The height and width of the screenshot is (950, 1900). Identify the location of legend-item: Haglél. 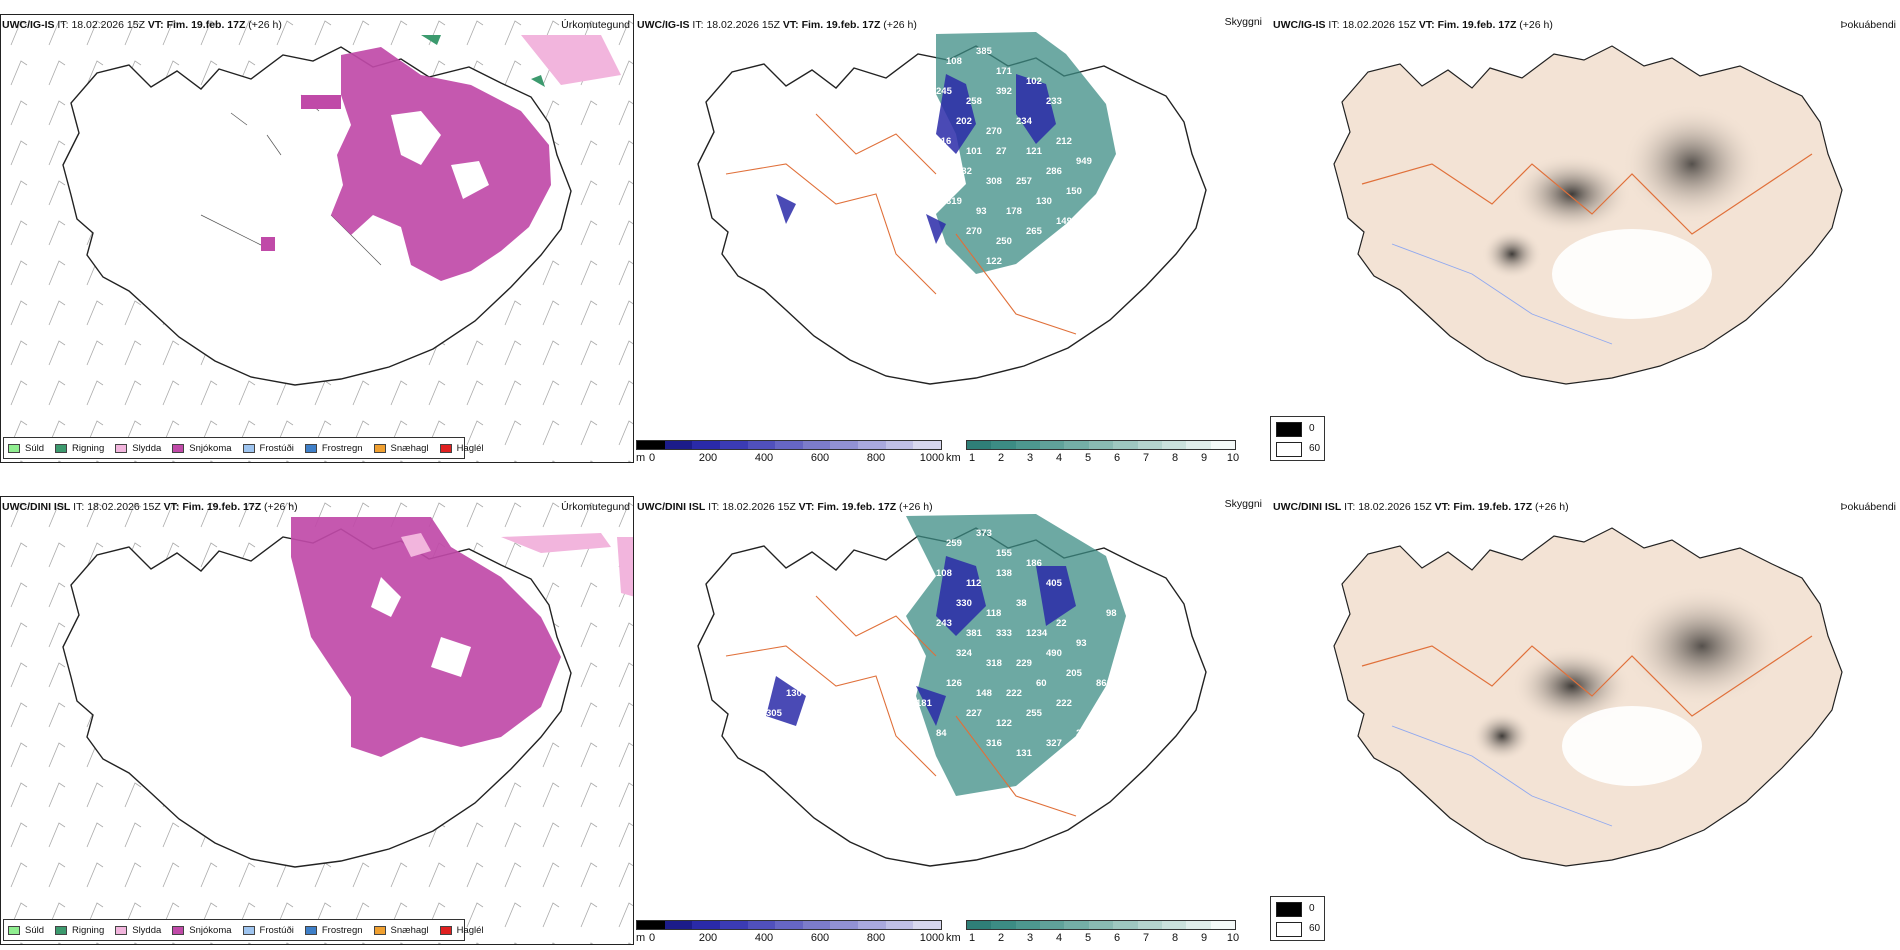
(461, 448).